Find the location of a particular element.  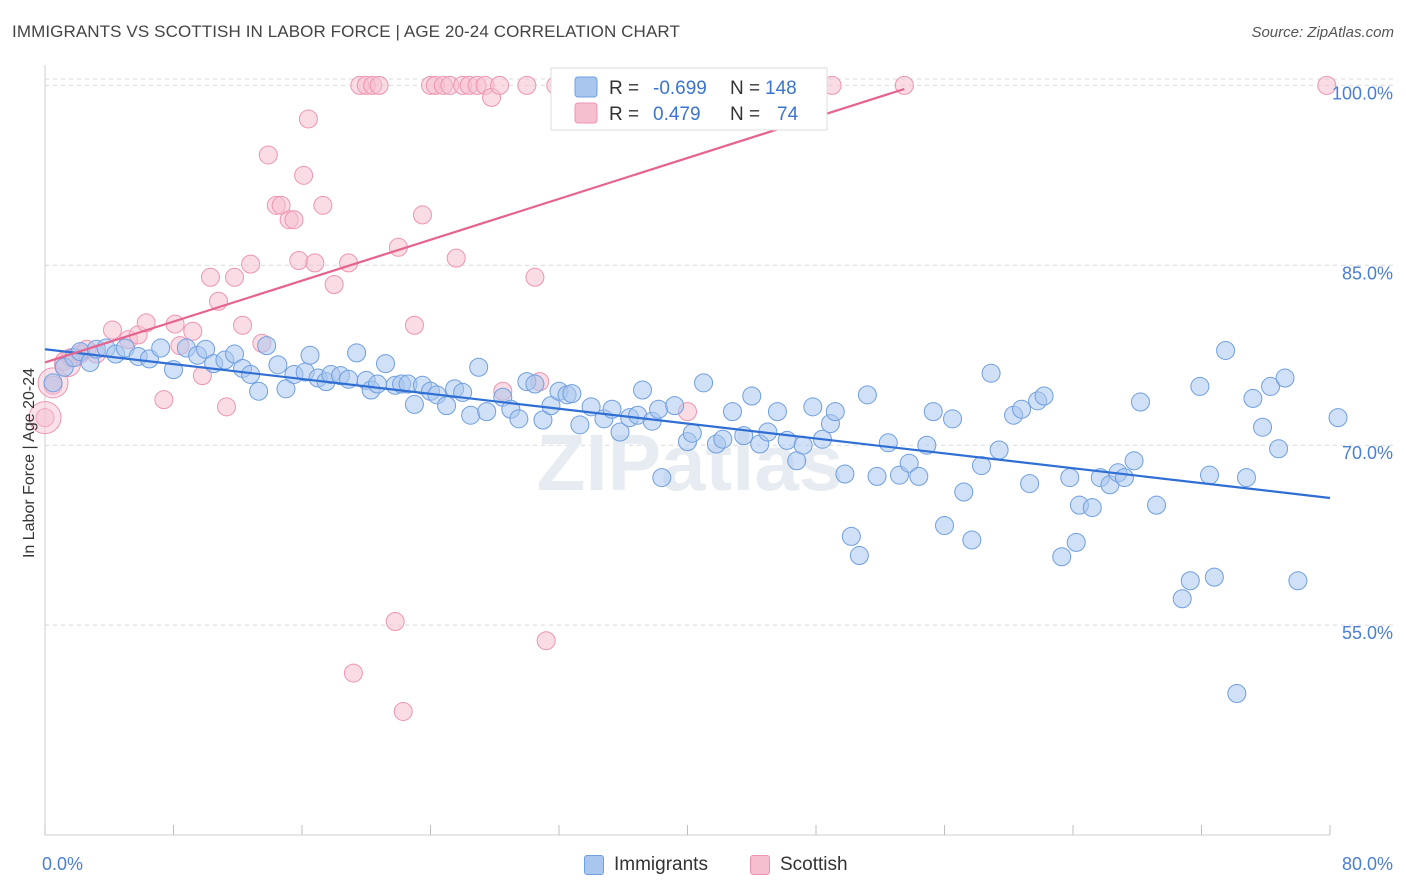

y-tick-label: 100.0% is located at coordinates (1362, 93).